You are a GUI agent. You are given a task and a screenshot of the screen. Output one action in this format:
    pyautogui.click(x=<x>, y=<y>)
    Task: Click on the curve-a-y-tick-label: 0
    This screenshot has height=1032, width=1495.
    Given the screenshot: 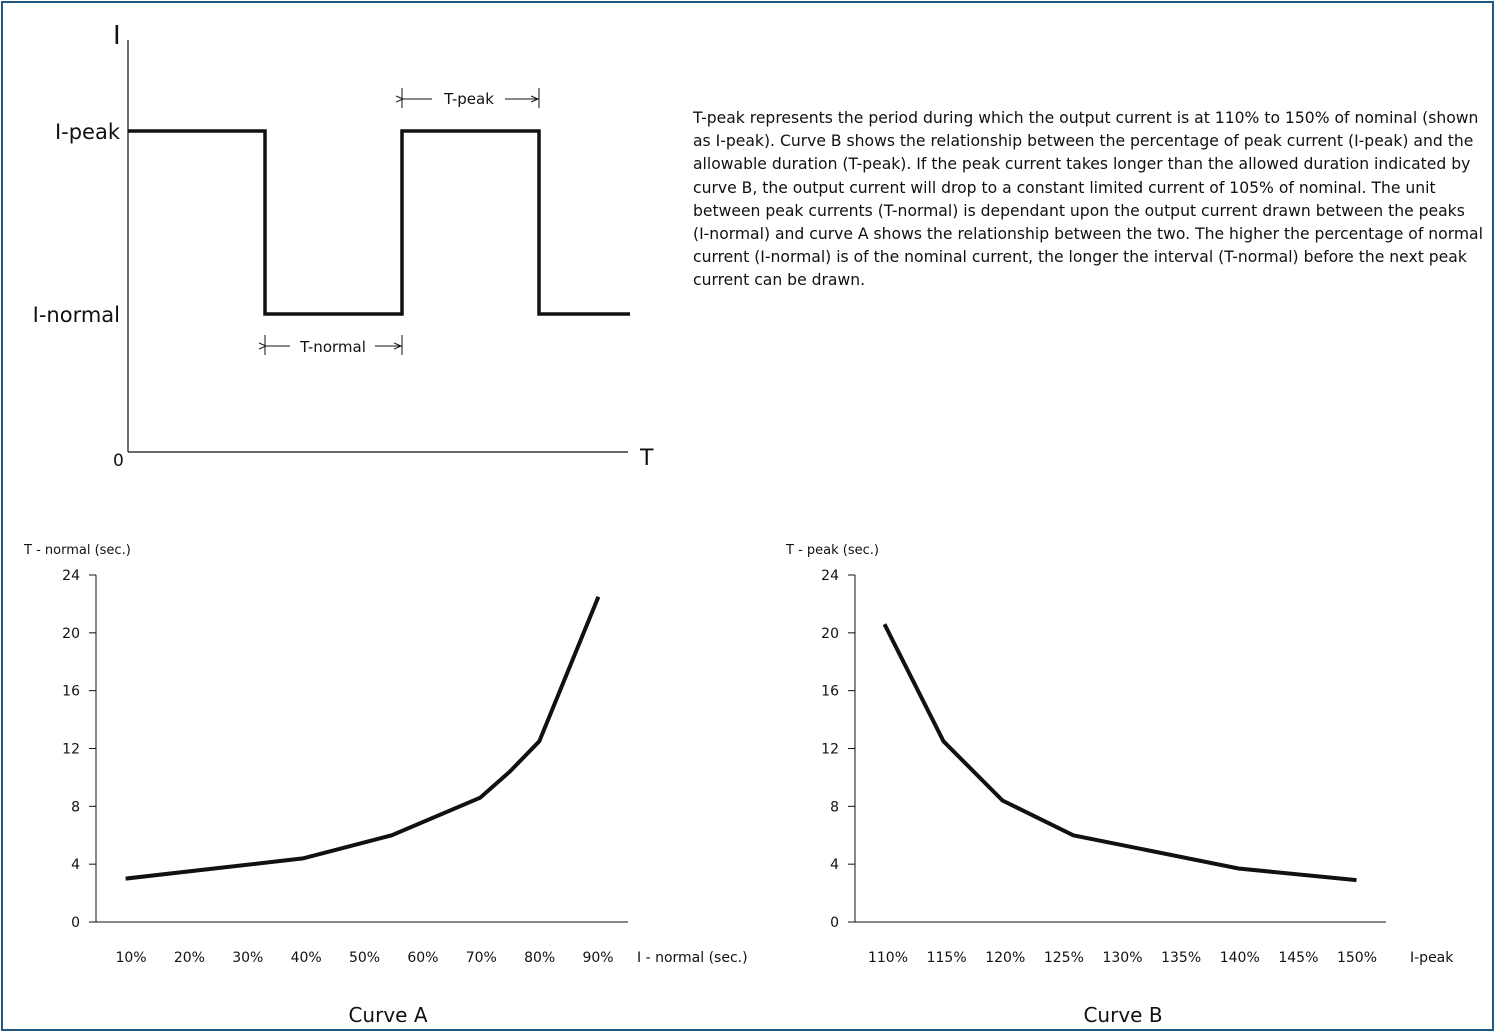 What is the action you would take?
    pyautogui.click(x=75, y=923)
    